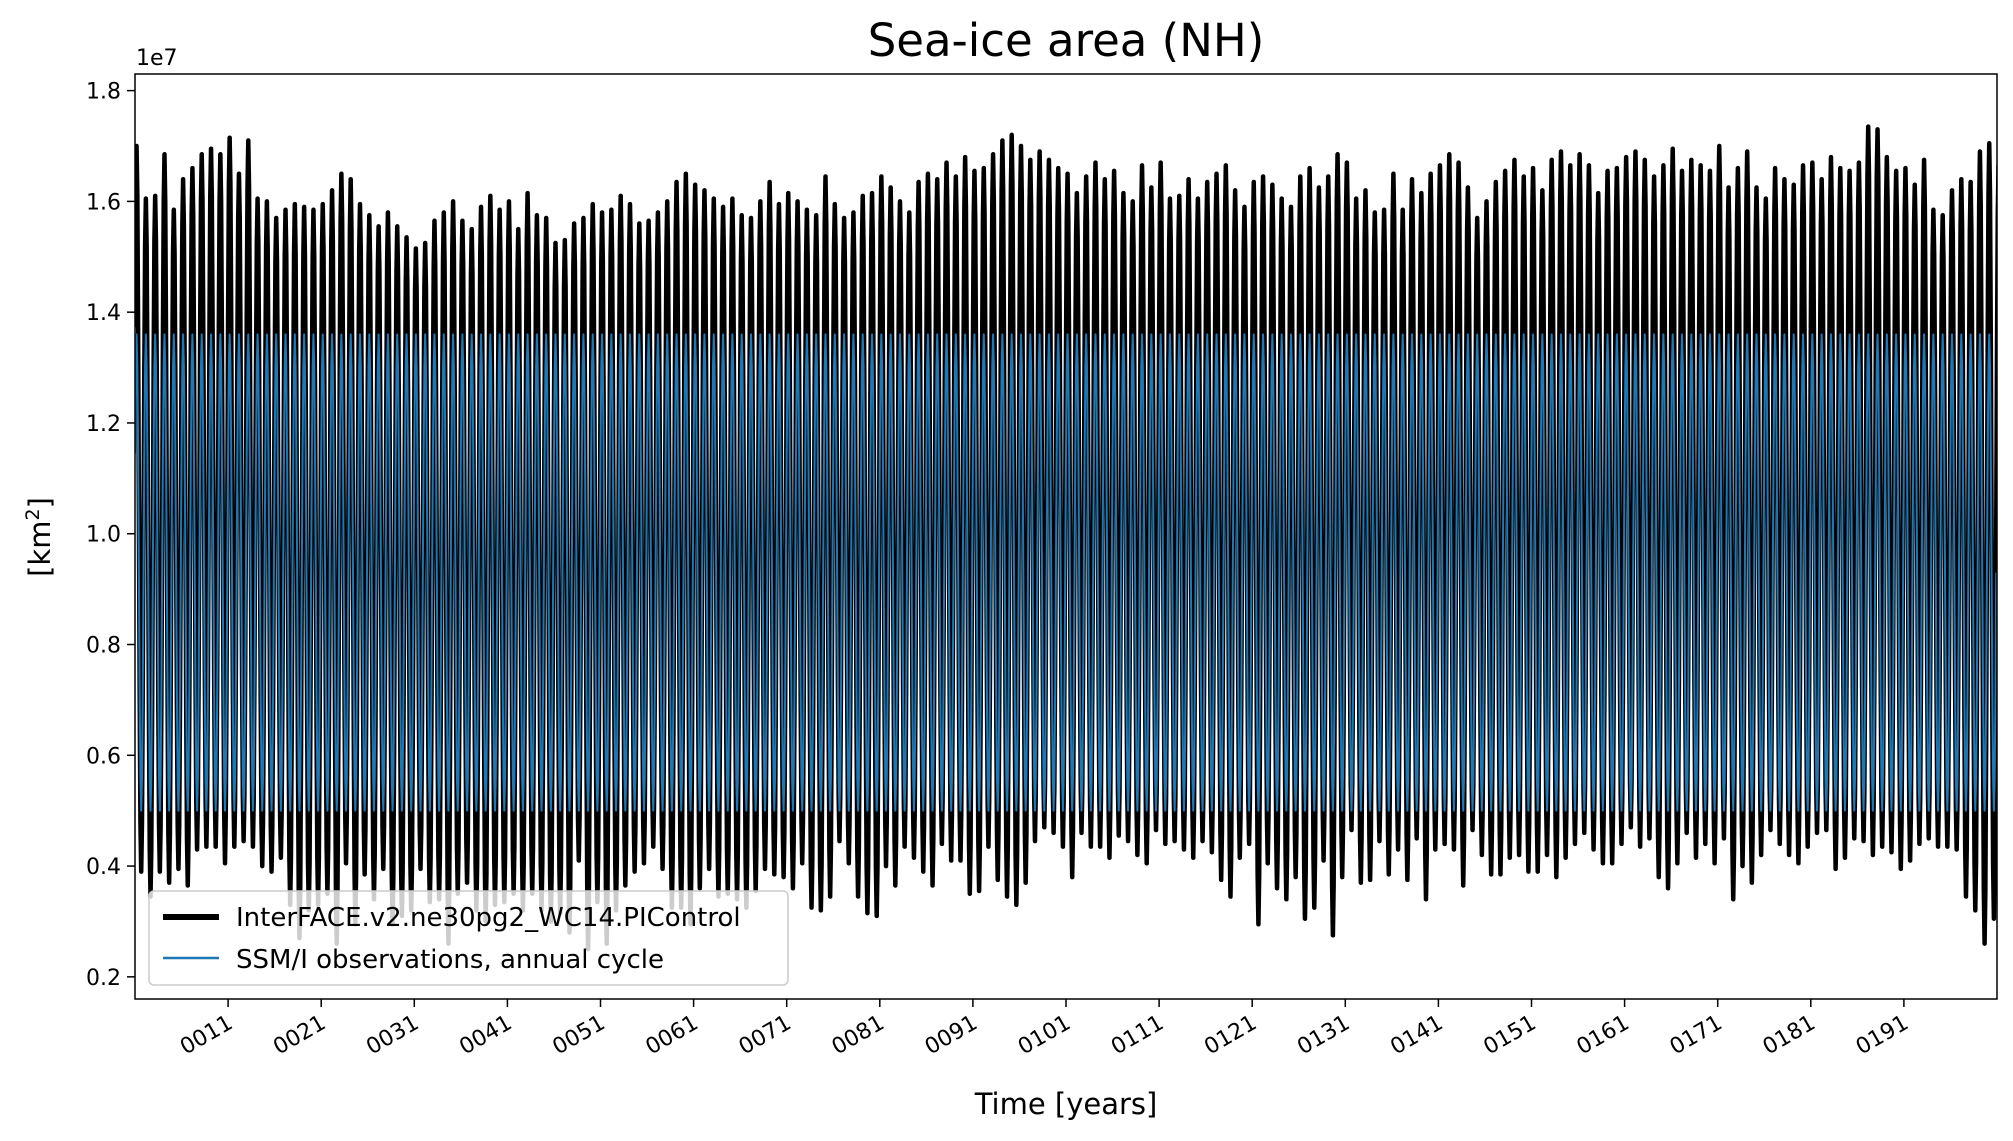 The image size is (2013, 1141). I want to click on y-tick-label: 0.2, so click(103, 978).